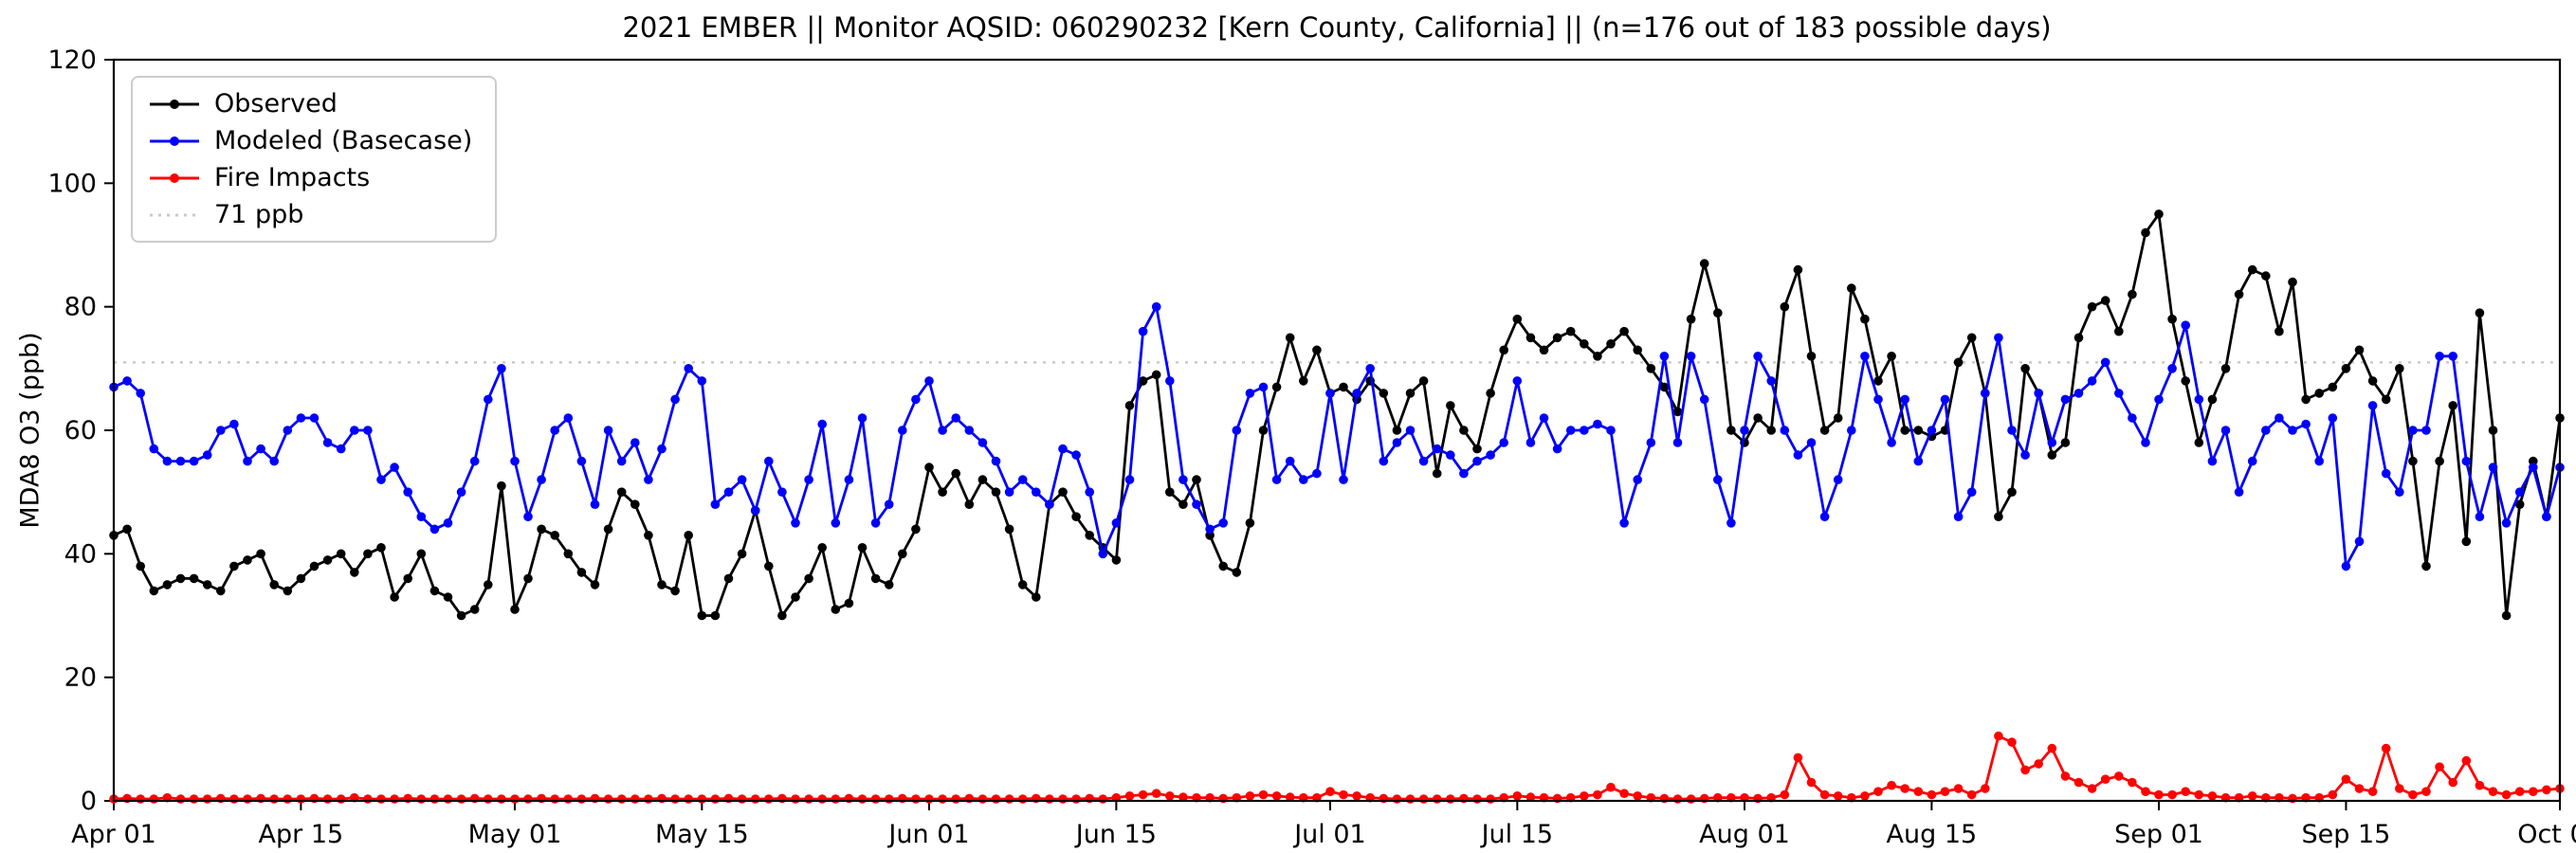 The image size is (2576, 853). I want to click on x-tick-label: May 01, so click(515, 834).